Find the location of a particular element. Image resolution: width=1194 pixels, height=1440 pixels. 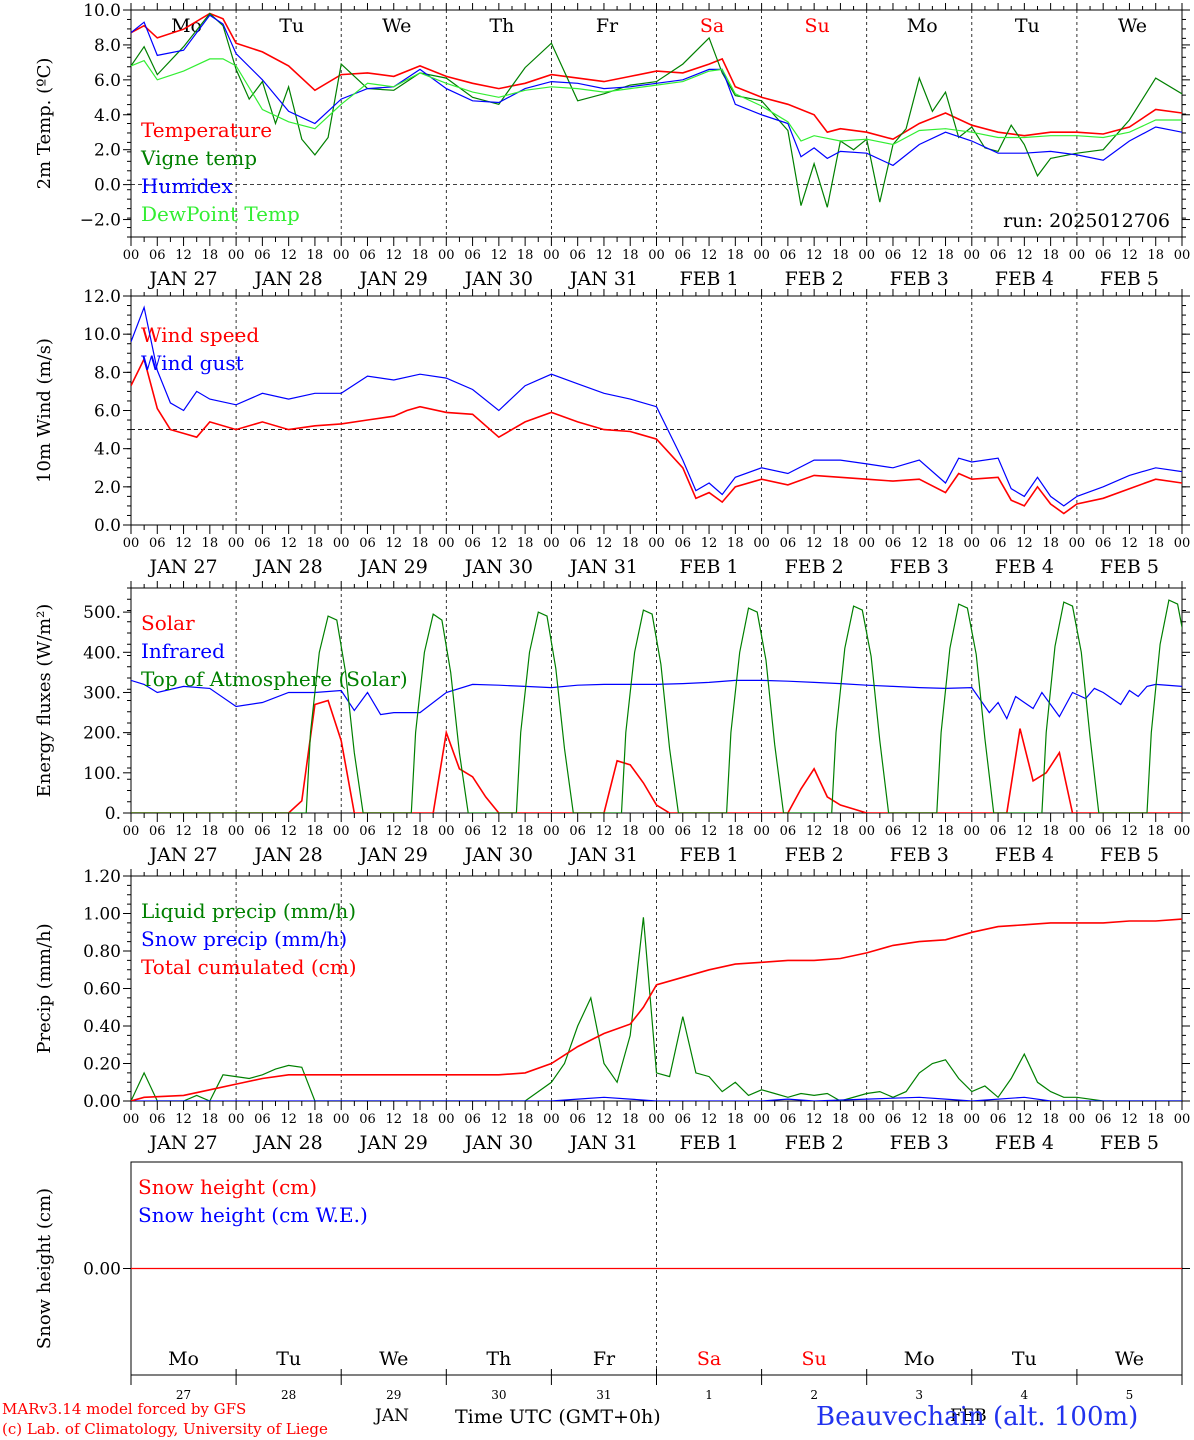

y-axis-label: 10m Wind (m/s) is located at coordinates (44, 410).